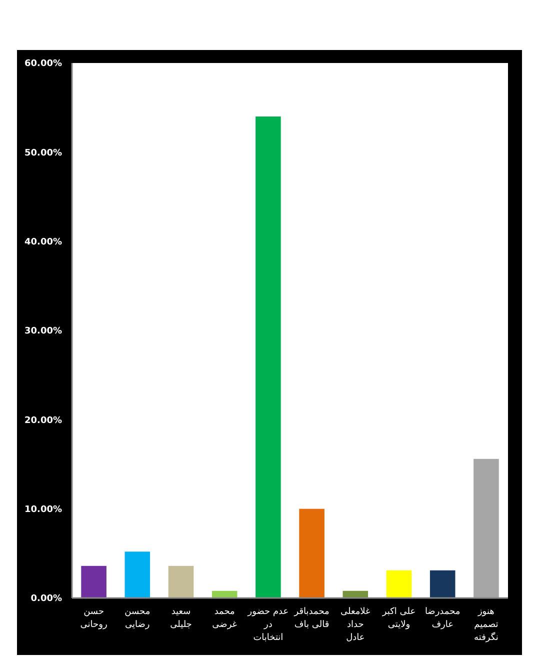  Describe the element at coordinates (94, 618) in the screenshot. I see `x-tick-label: حسن روحانی` at that location.